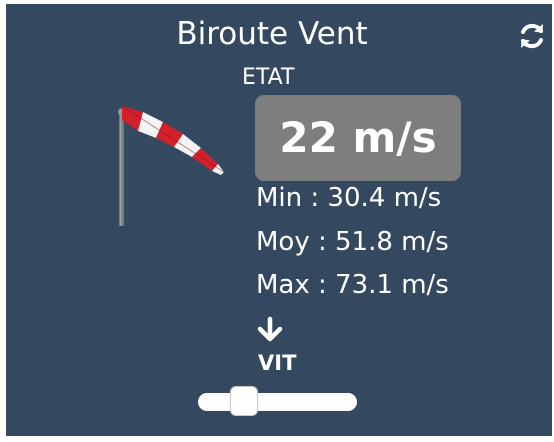 The width and height of the screenshot is (554, 442). I want to click on current-value: 22 m/s, so click(358, 138).